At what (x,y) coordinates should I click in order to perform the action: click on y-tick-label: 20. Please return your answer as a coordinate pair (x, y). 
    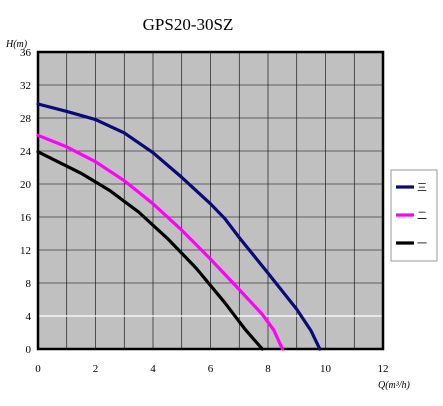
    Looking at the image, I should click on (26, 185).